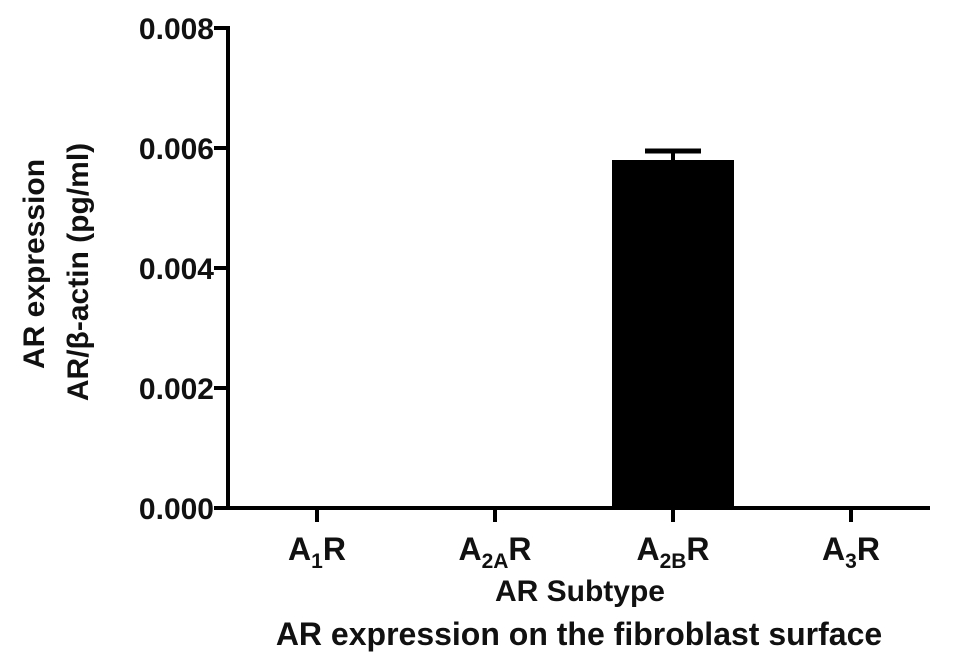 The height and width of the screenshot is (665, 969). What do you see at coordinates (176, 509) in the screenshot?
I see `y-tick-label: 0.000` at bounding box center [176, 509].